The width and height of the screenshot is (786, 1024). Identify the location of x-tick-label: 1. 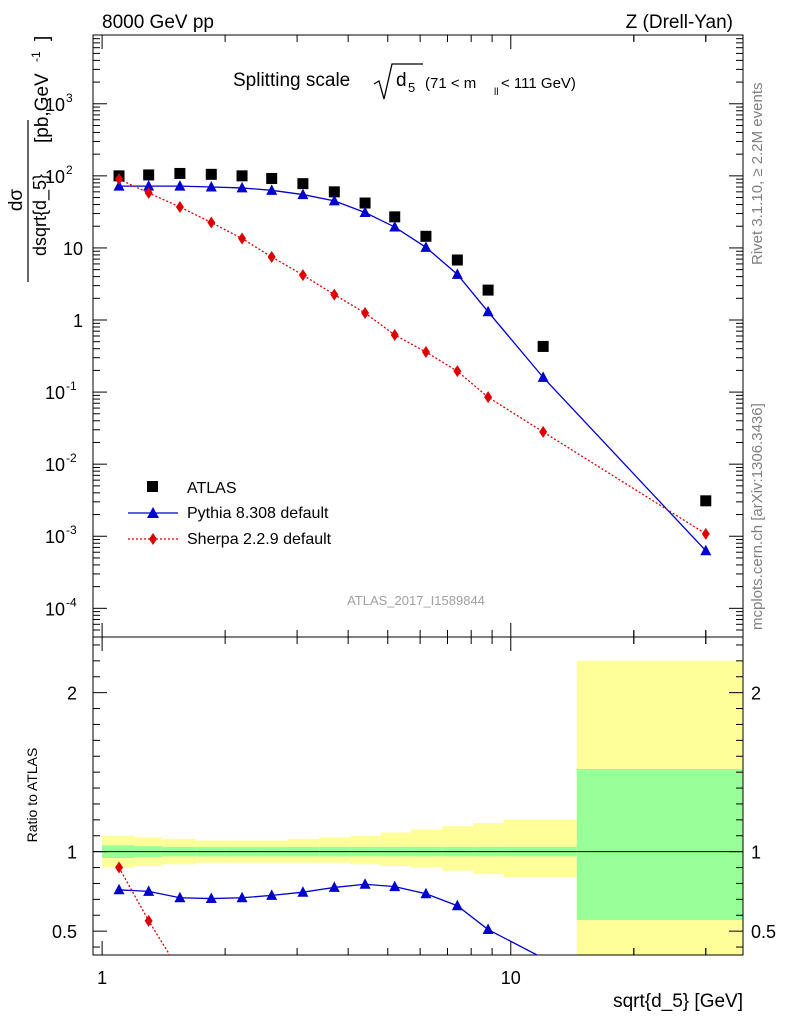
(102, 978).